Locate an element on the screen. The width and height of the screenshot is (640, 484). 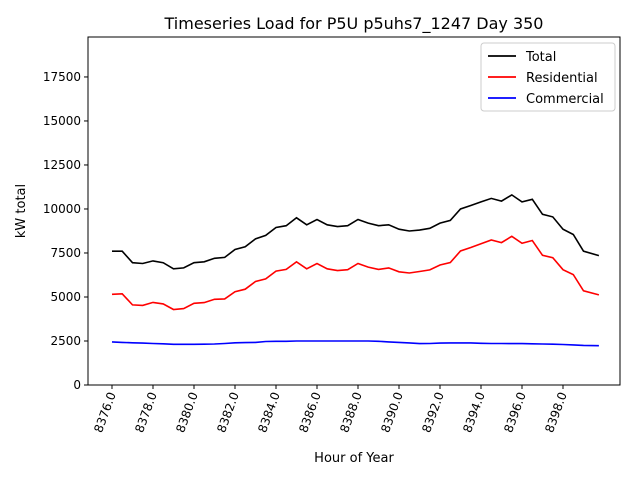
y-tick-label: 5000 is located at coordinates (65, 297).